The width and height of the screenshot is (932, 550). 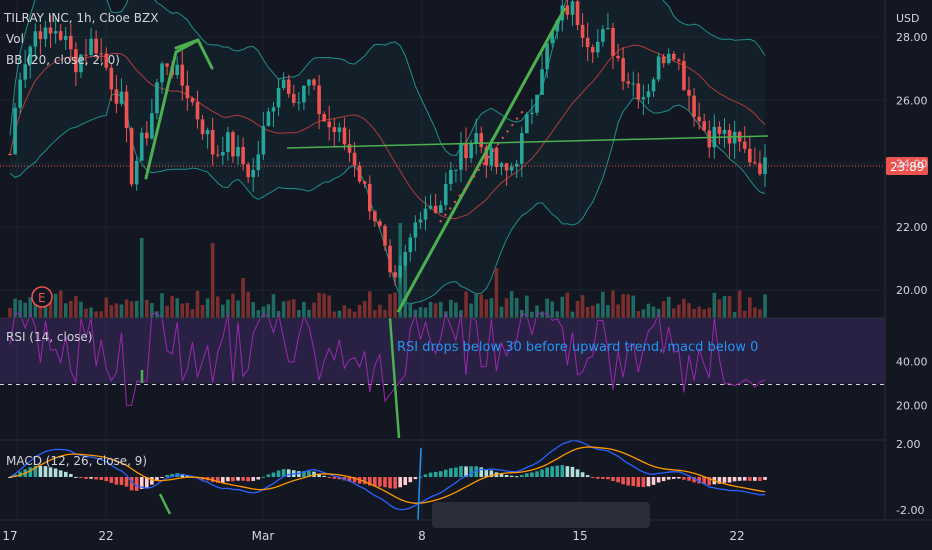 I want to click on price-tick-label: 28.00, so click(x=912, y=37).